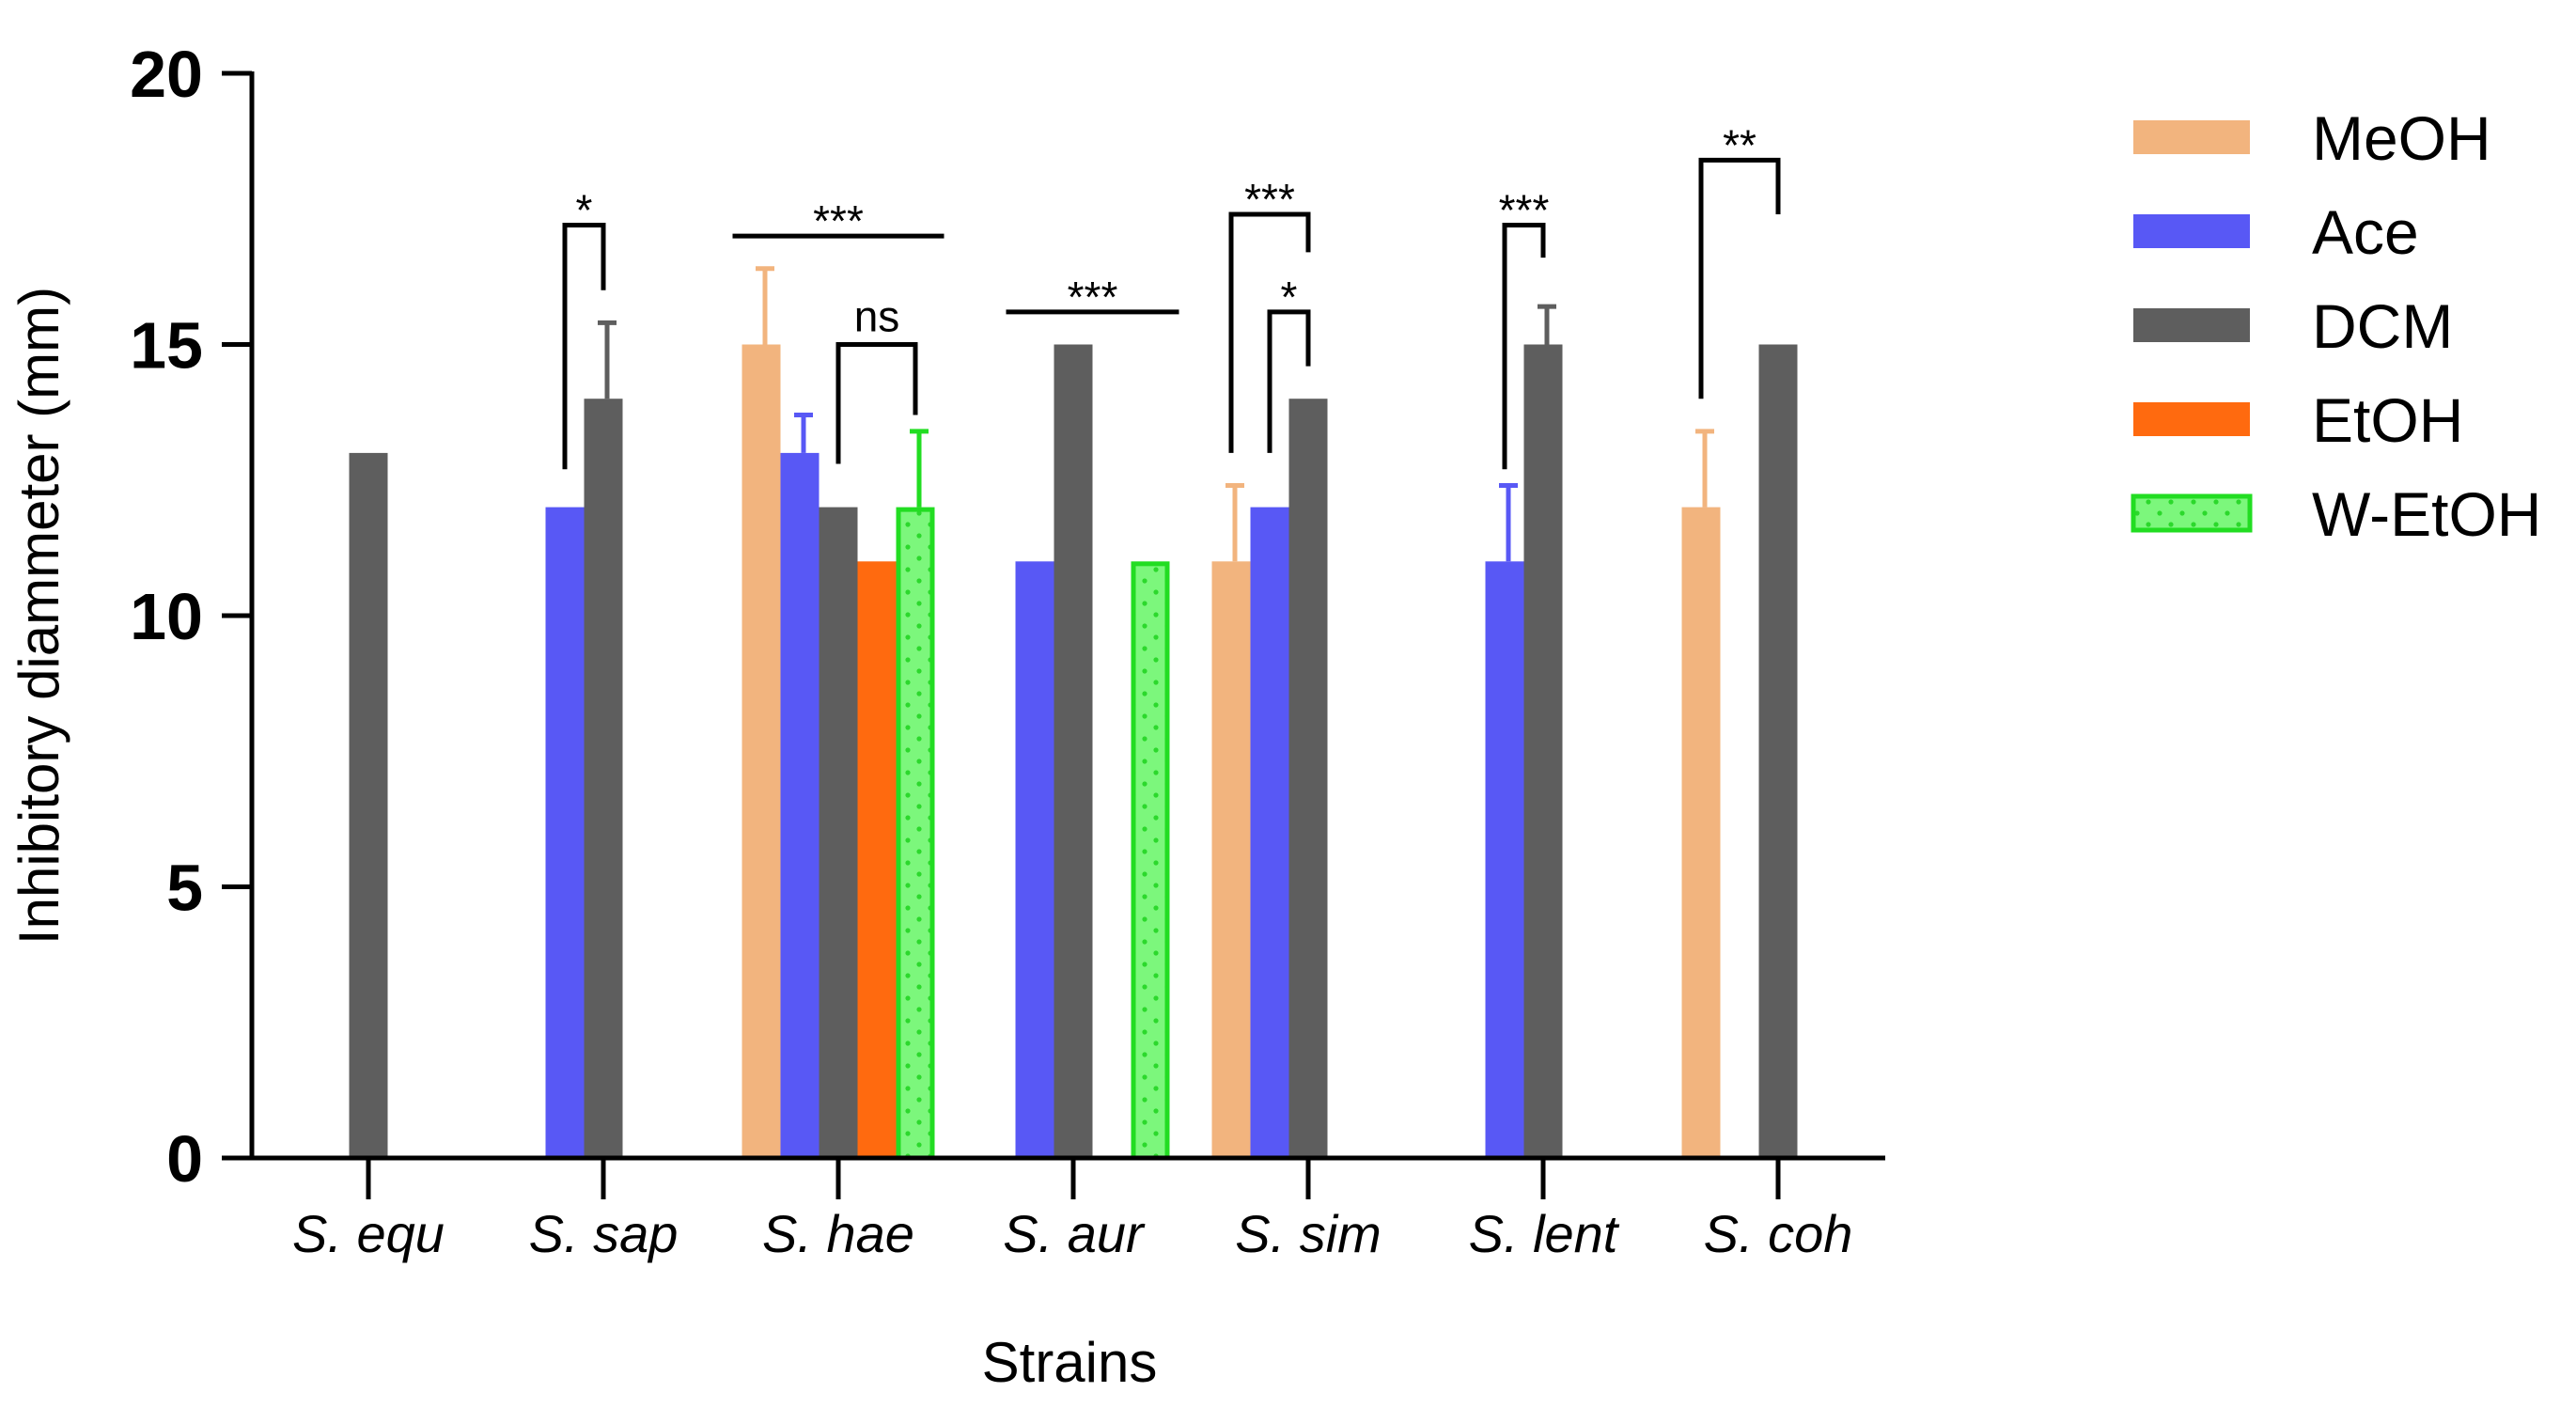  Describe the element at coordinates (1308, 1233) in the screenshot. I see `x-tick-label: S. sim` at that location.